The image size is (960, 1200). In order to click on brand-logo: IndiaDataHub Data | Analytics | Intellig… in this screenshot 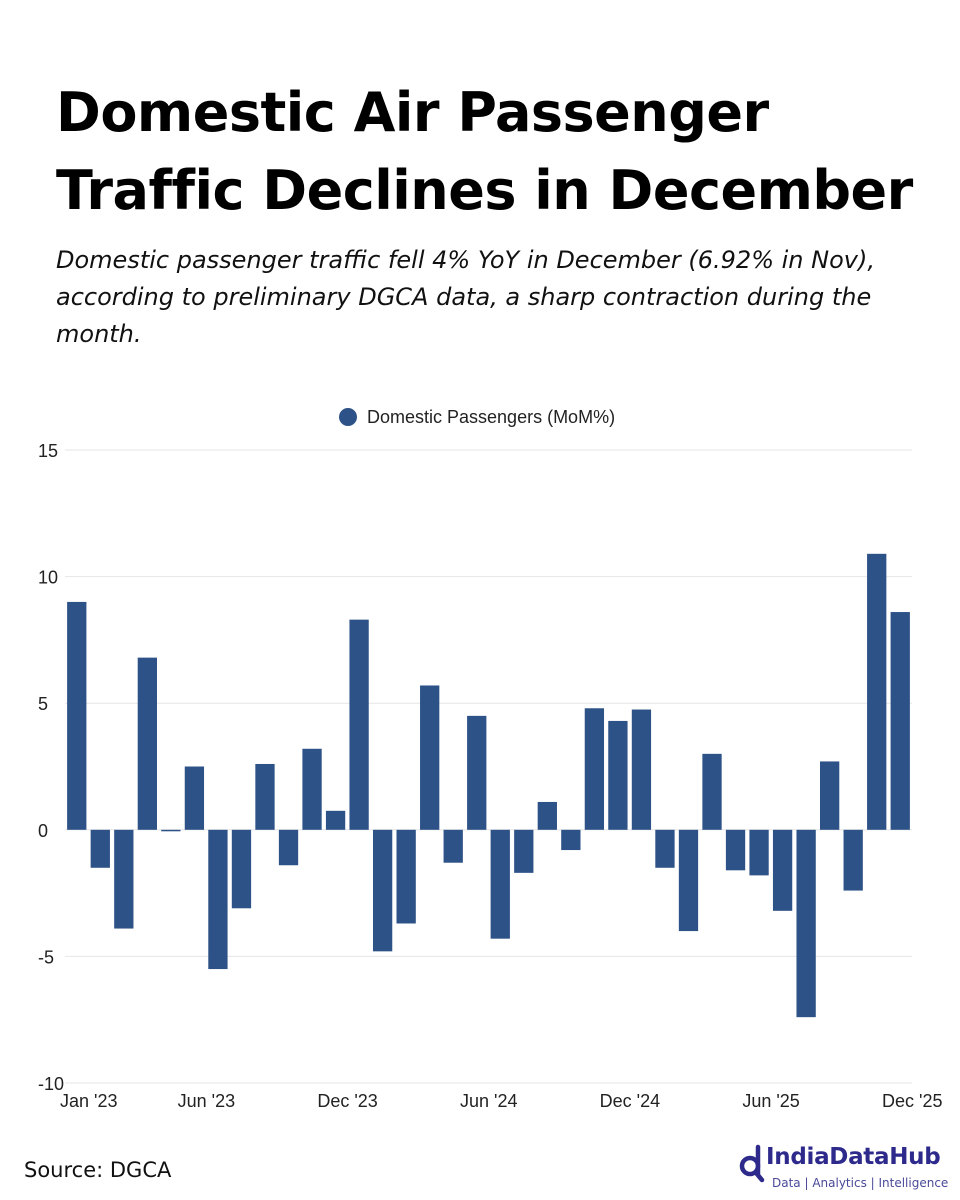, I will do `click(846, 1167)`.